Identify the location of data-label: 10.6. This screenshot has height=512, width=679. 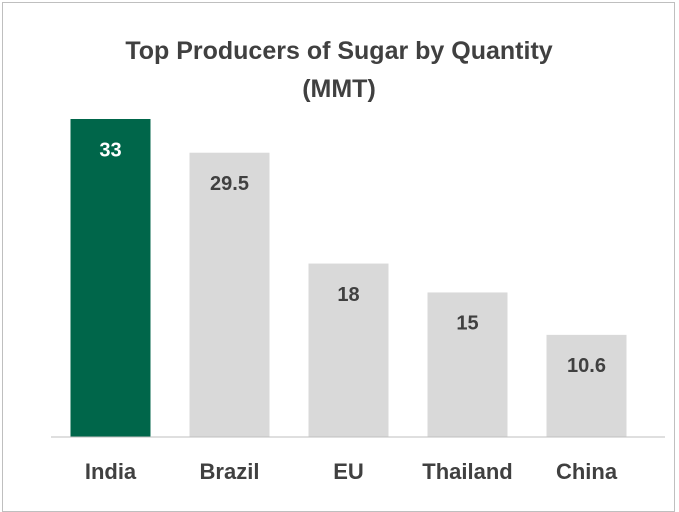
(586, 366).